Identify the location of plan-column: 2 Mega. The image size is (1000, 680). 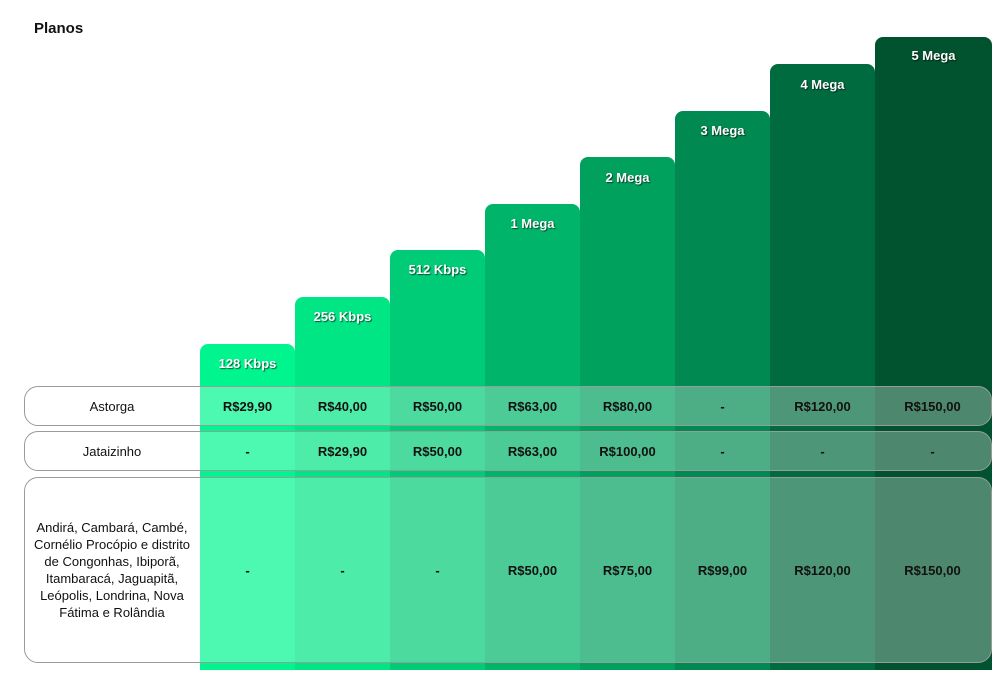
(627, 413).